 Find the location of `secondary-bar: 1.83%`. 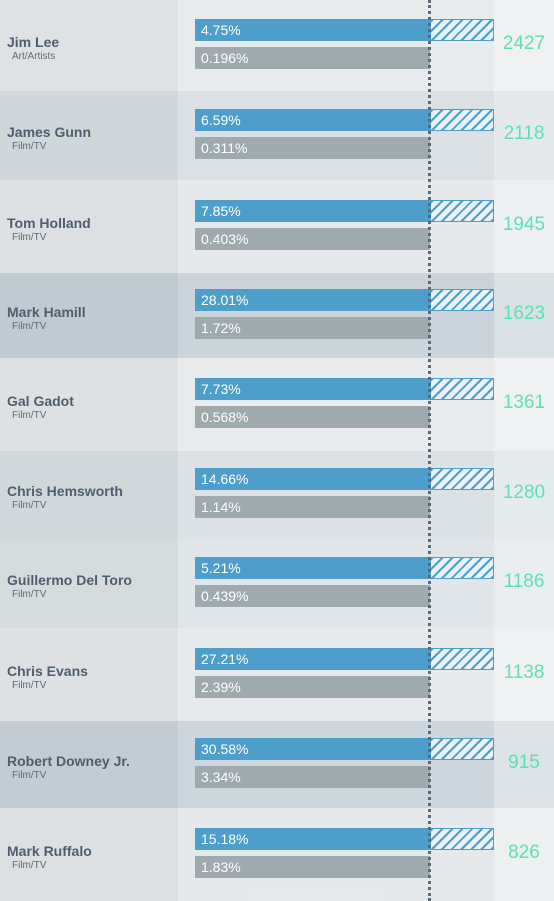

secondary-bar: 1.83% is located at coordinates (312, 866).